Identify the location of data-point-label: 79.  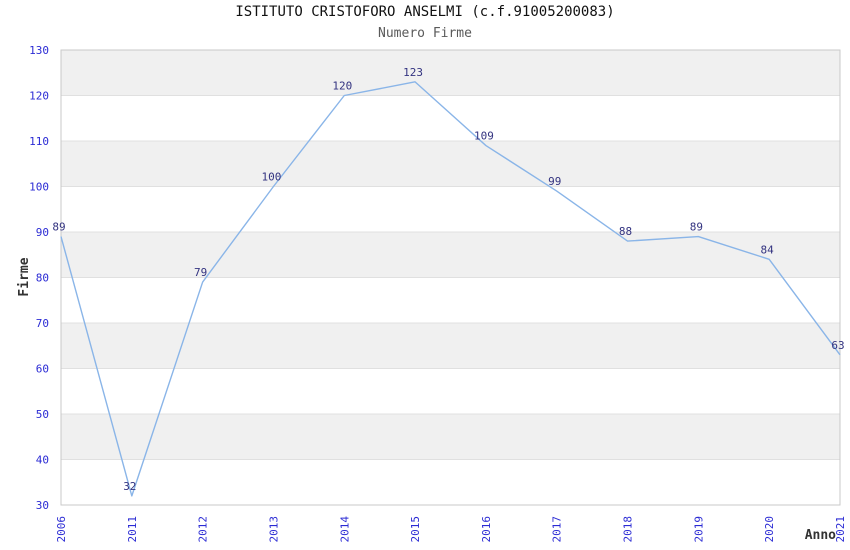
(200, 272).